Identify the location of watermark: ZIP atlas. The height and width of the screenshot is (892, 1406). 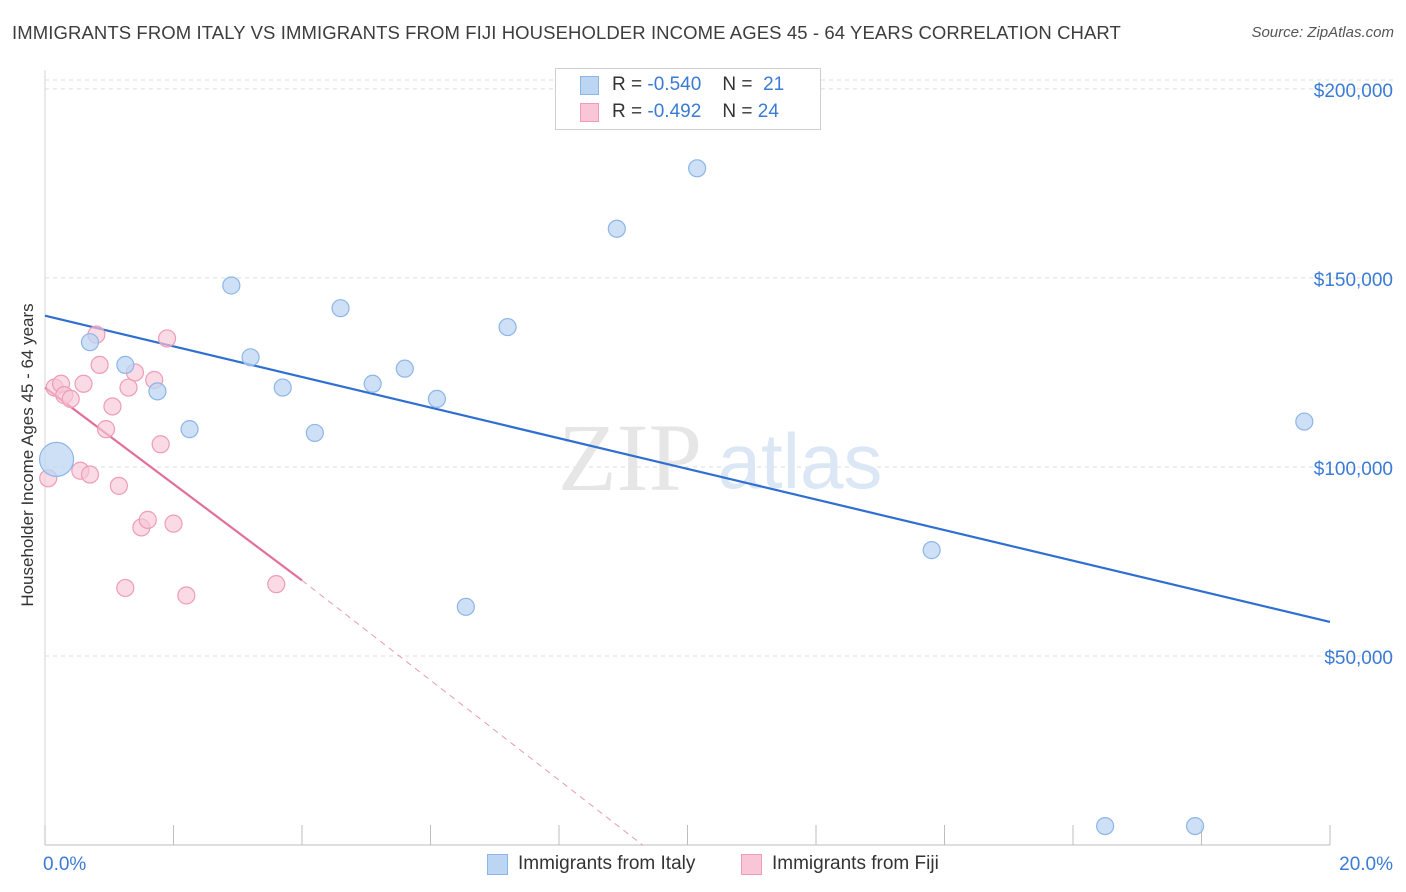
(720, 457).